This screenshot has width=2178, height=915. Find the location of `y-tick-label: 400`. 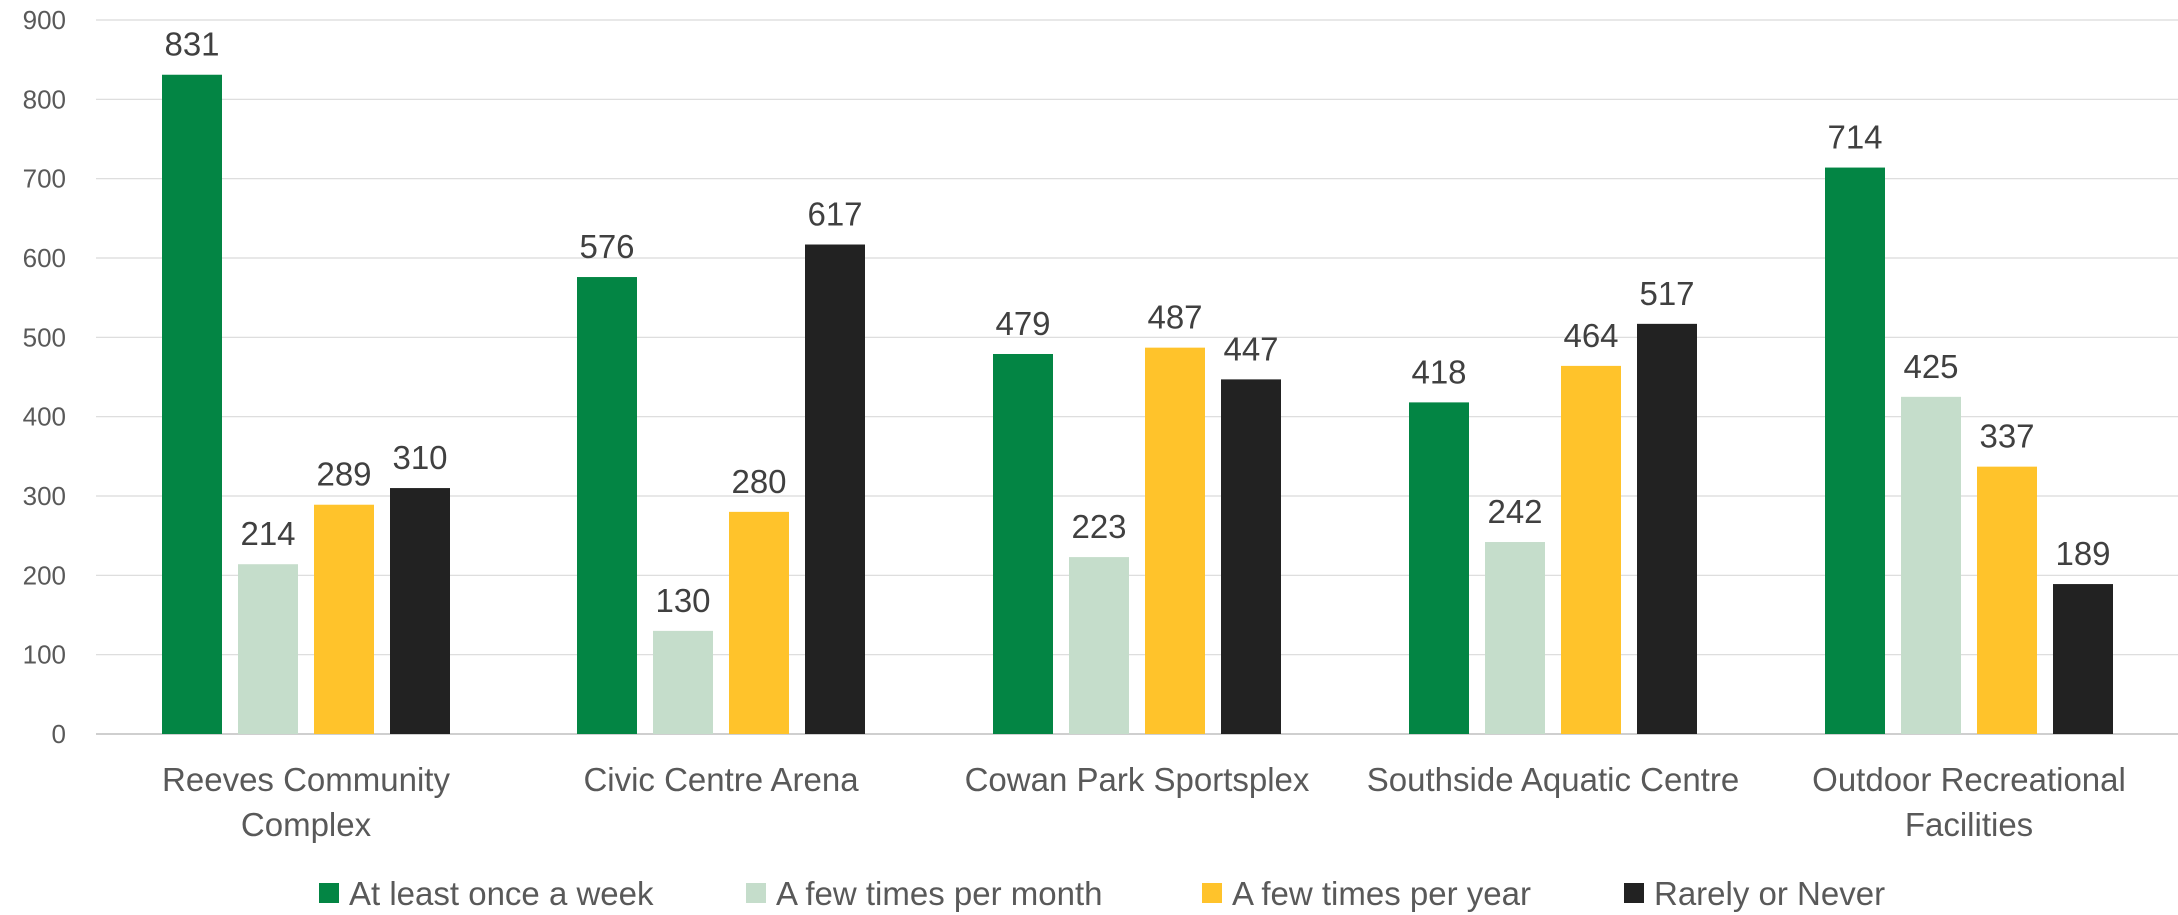

y-tick-label: 400 is located at coordinates (44, 417).